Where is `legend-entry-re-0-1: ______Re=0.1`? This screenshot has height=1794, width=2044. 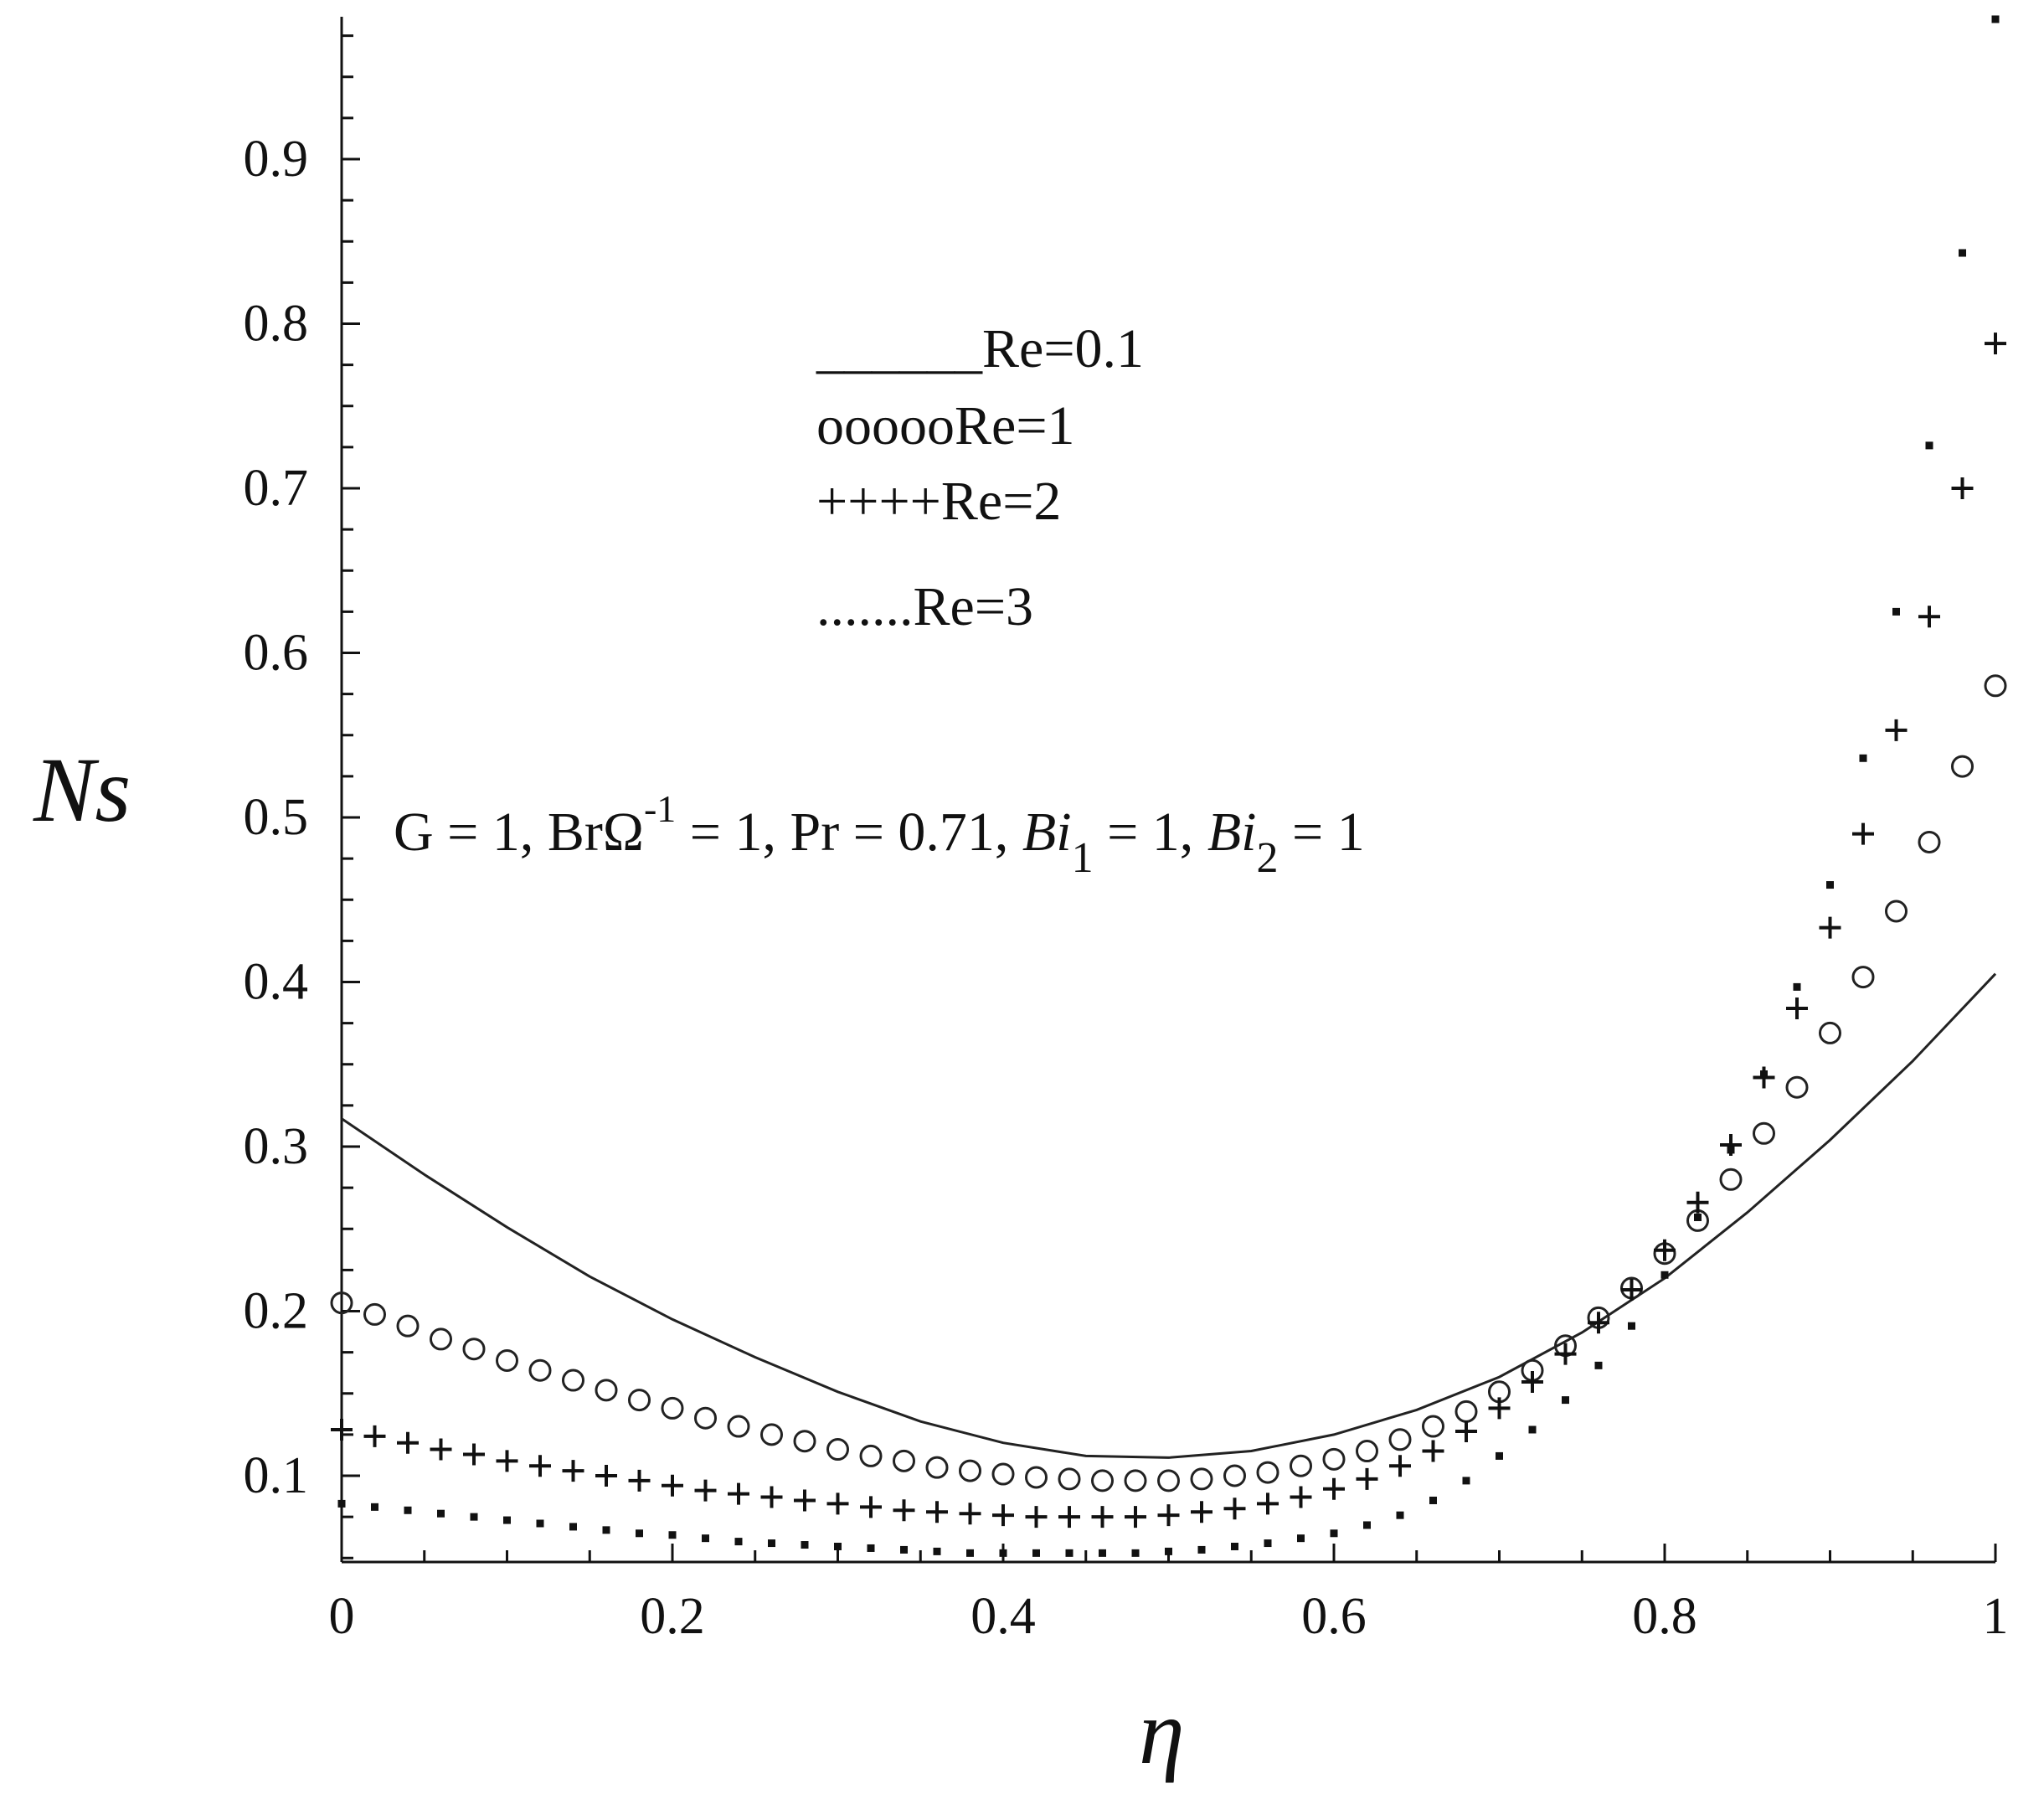
legend-entry-re-0-1: ______Re=0.1 is located at coordinates (980, 348).